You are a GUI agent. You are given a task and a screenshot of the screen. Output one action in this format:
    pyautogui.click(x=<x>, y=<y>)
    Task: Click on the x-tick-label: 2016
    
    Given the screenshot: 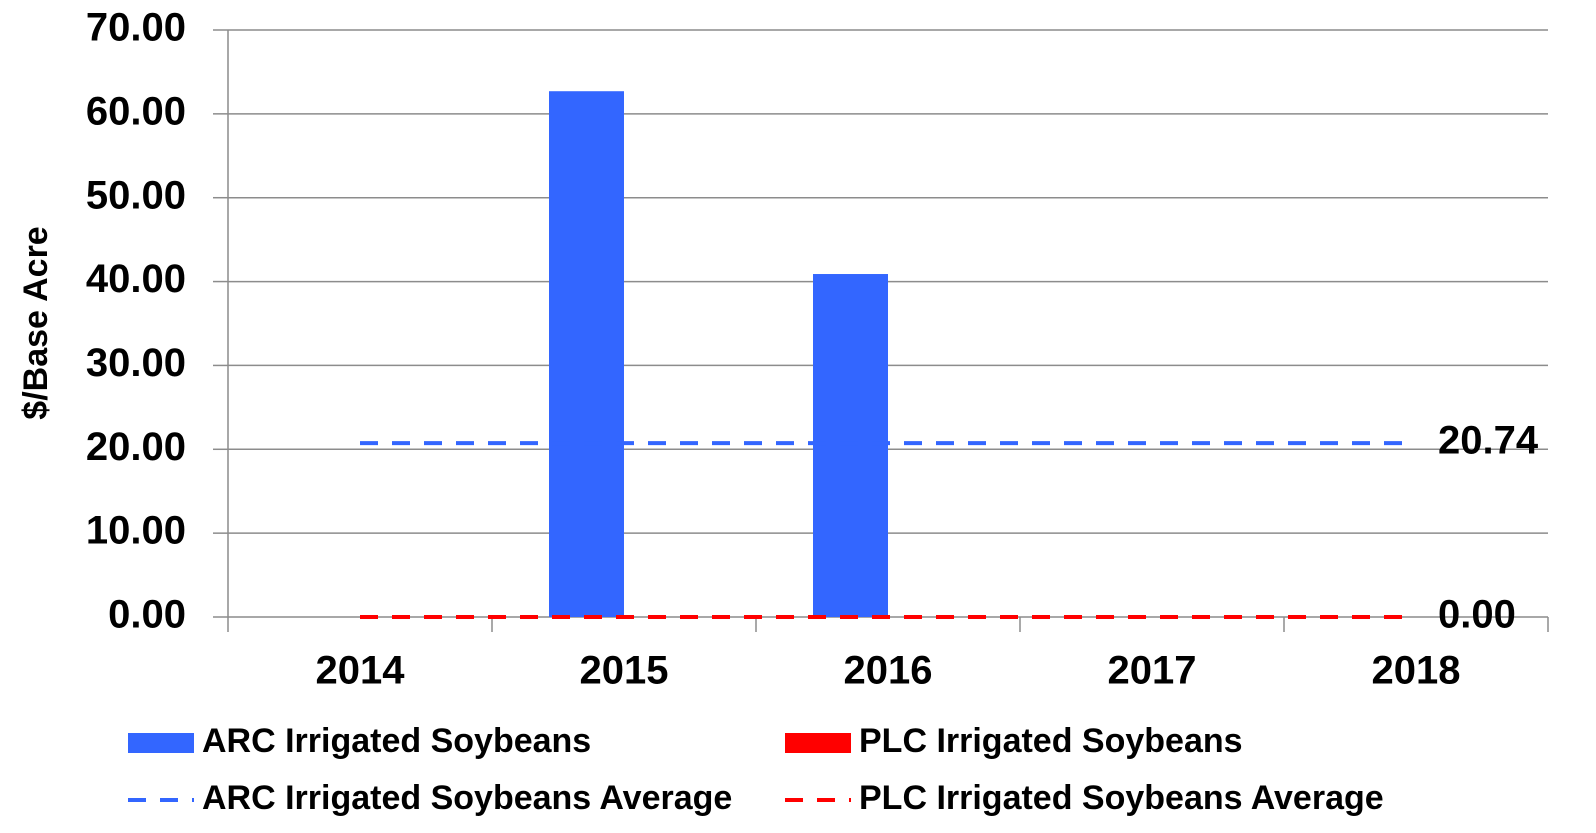 What is the action you would take?
    pyautogui.click(x=888, y=671)
    